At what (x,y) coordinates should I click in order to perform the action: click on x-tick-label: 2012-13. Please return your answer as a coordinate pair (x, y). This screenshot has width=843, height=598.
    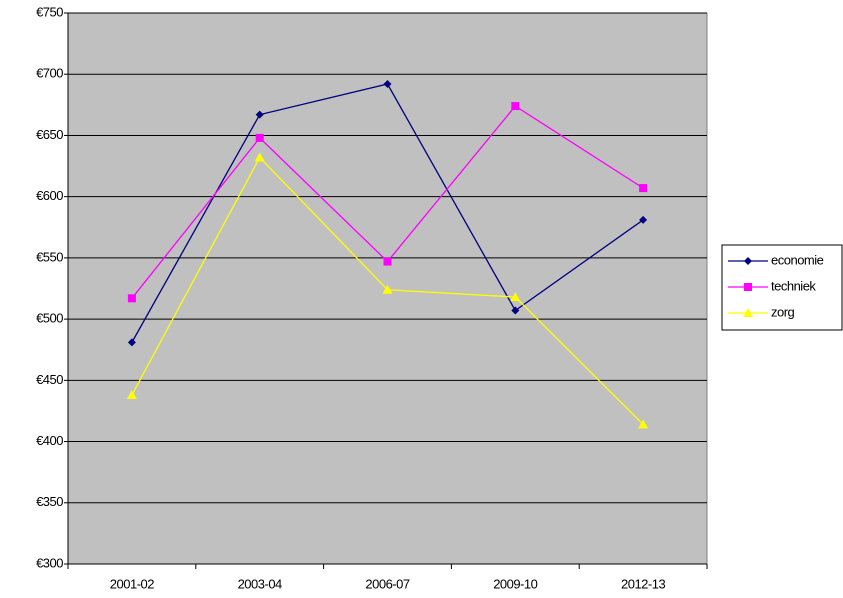
    Looking at the image, I should click on (643, 583).